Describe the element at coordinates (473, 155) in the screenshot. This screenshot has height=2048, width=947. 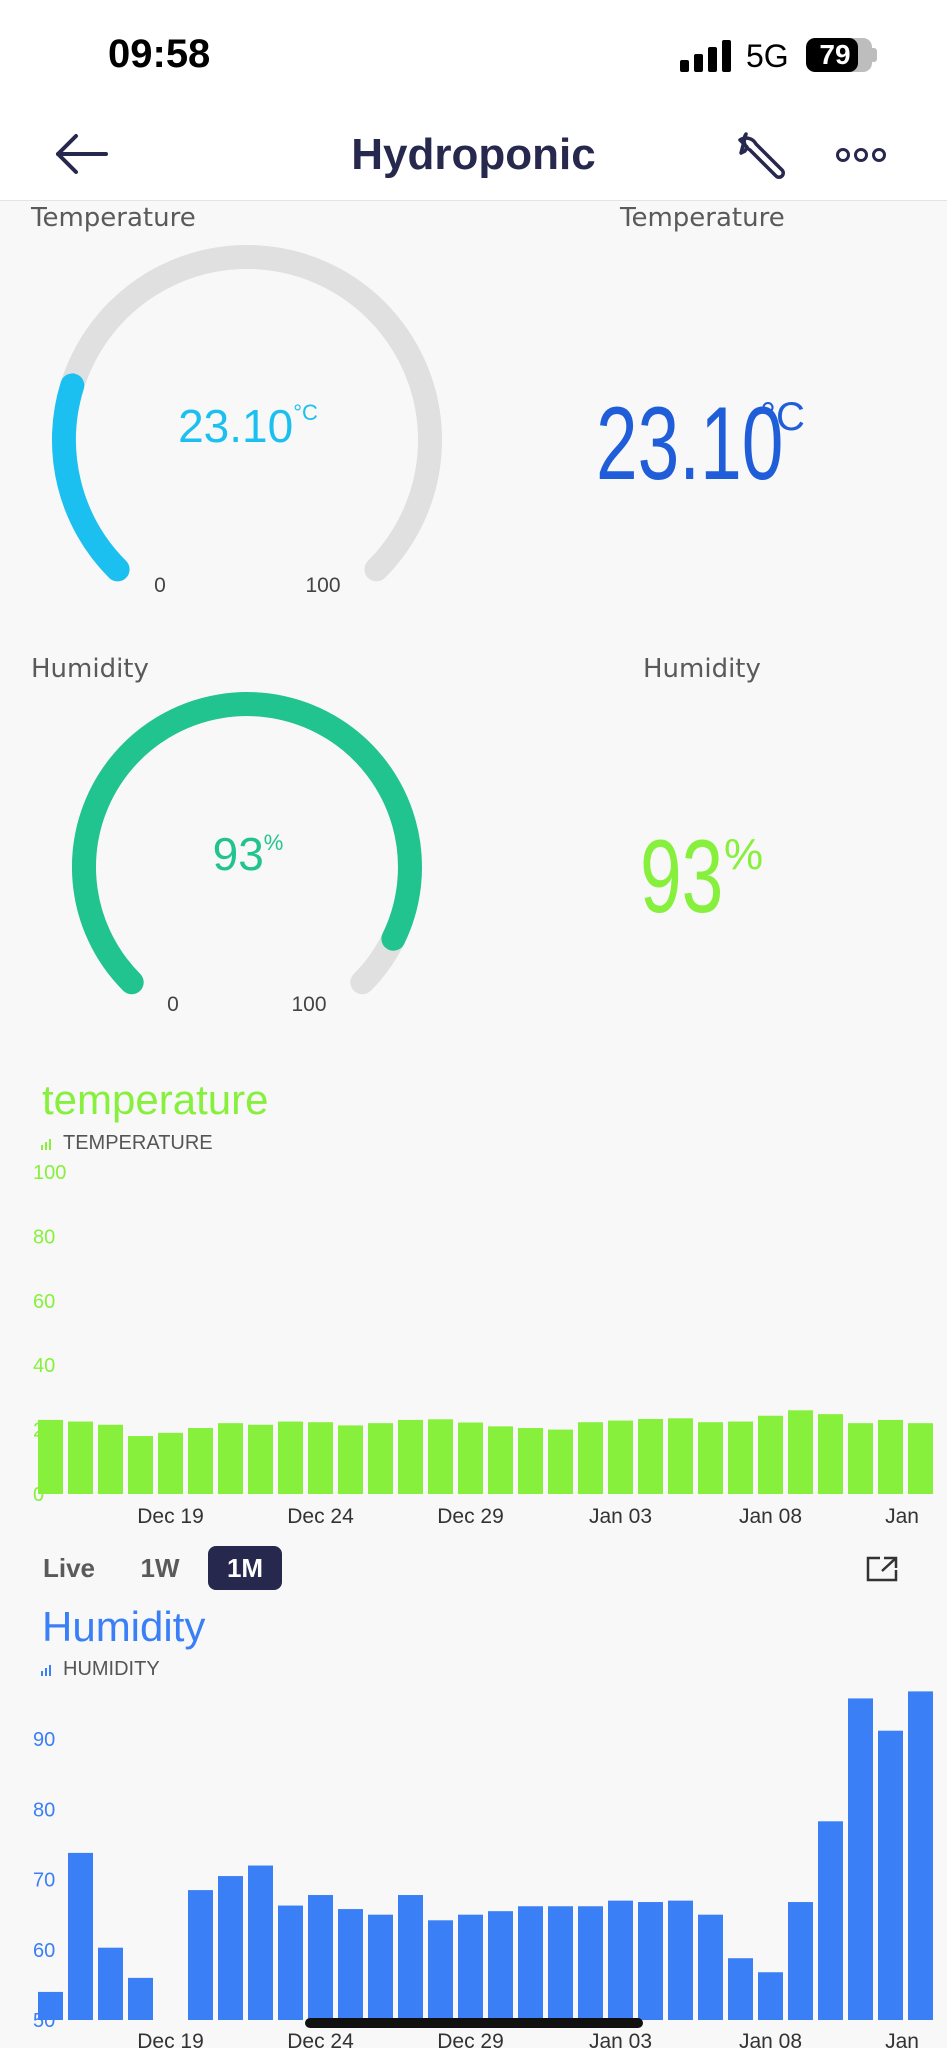
I see `app-header: Hydroponic` at that location.